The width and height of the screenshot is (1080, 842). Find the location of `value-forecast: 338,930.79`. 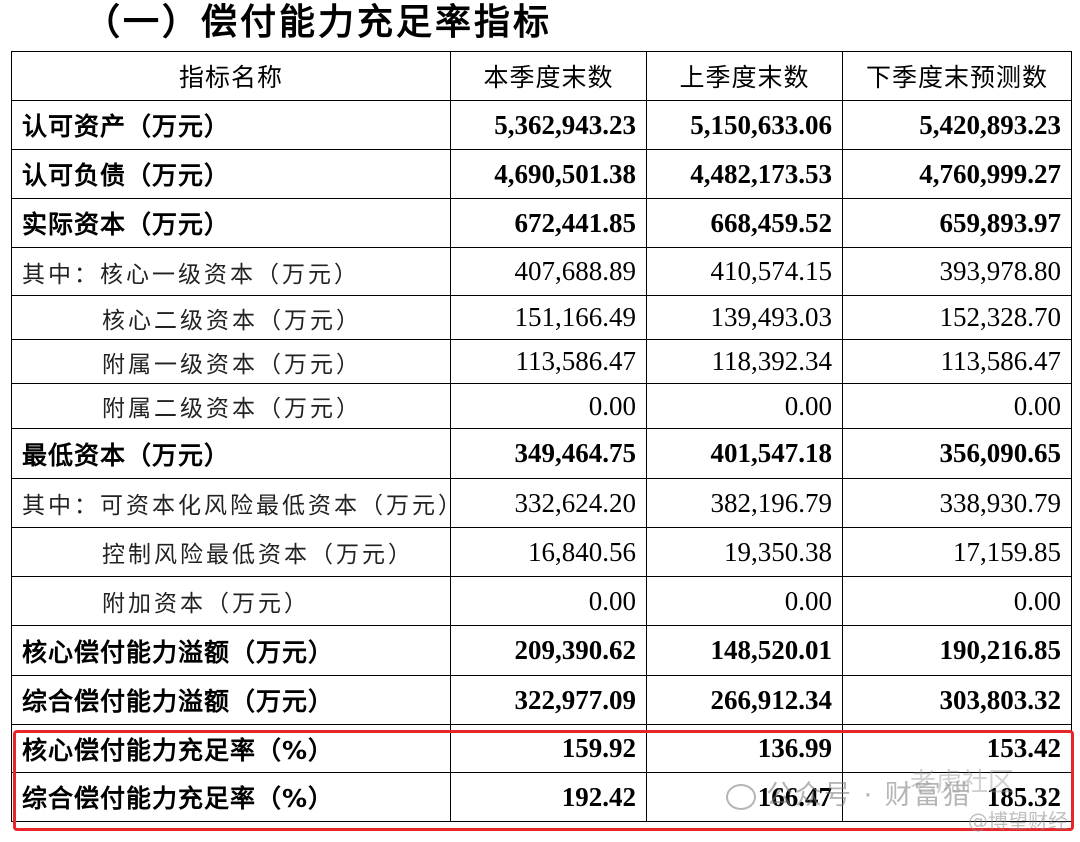

value-forecast: 338,930.79 is located at coordinates (957, 503).